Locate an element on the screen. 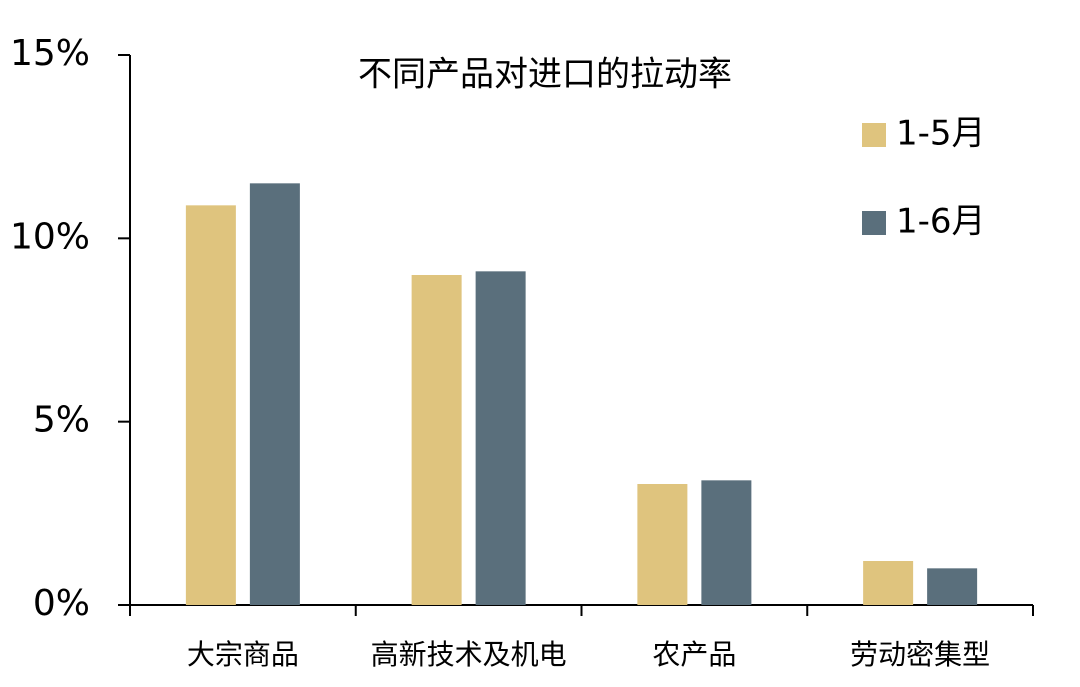 The image size is (1080, 687). x-tick-label: 高新技术及机电 is located at coordinates (469, 654).